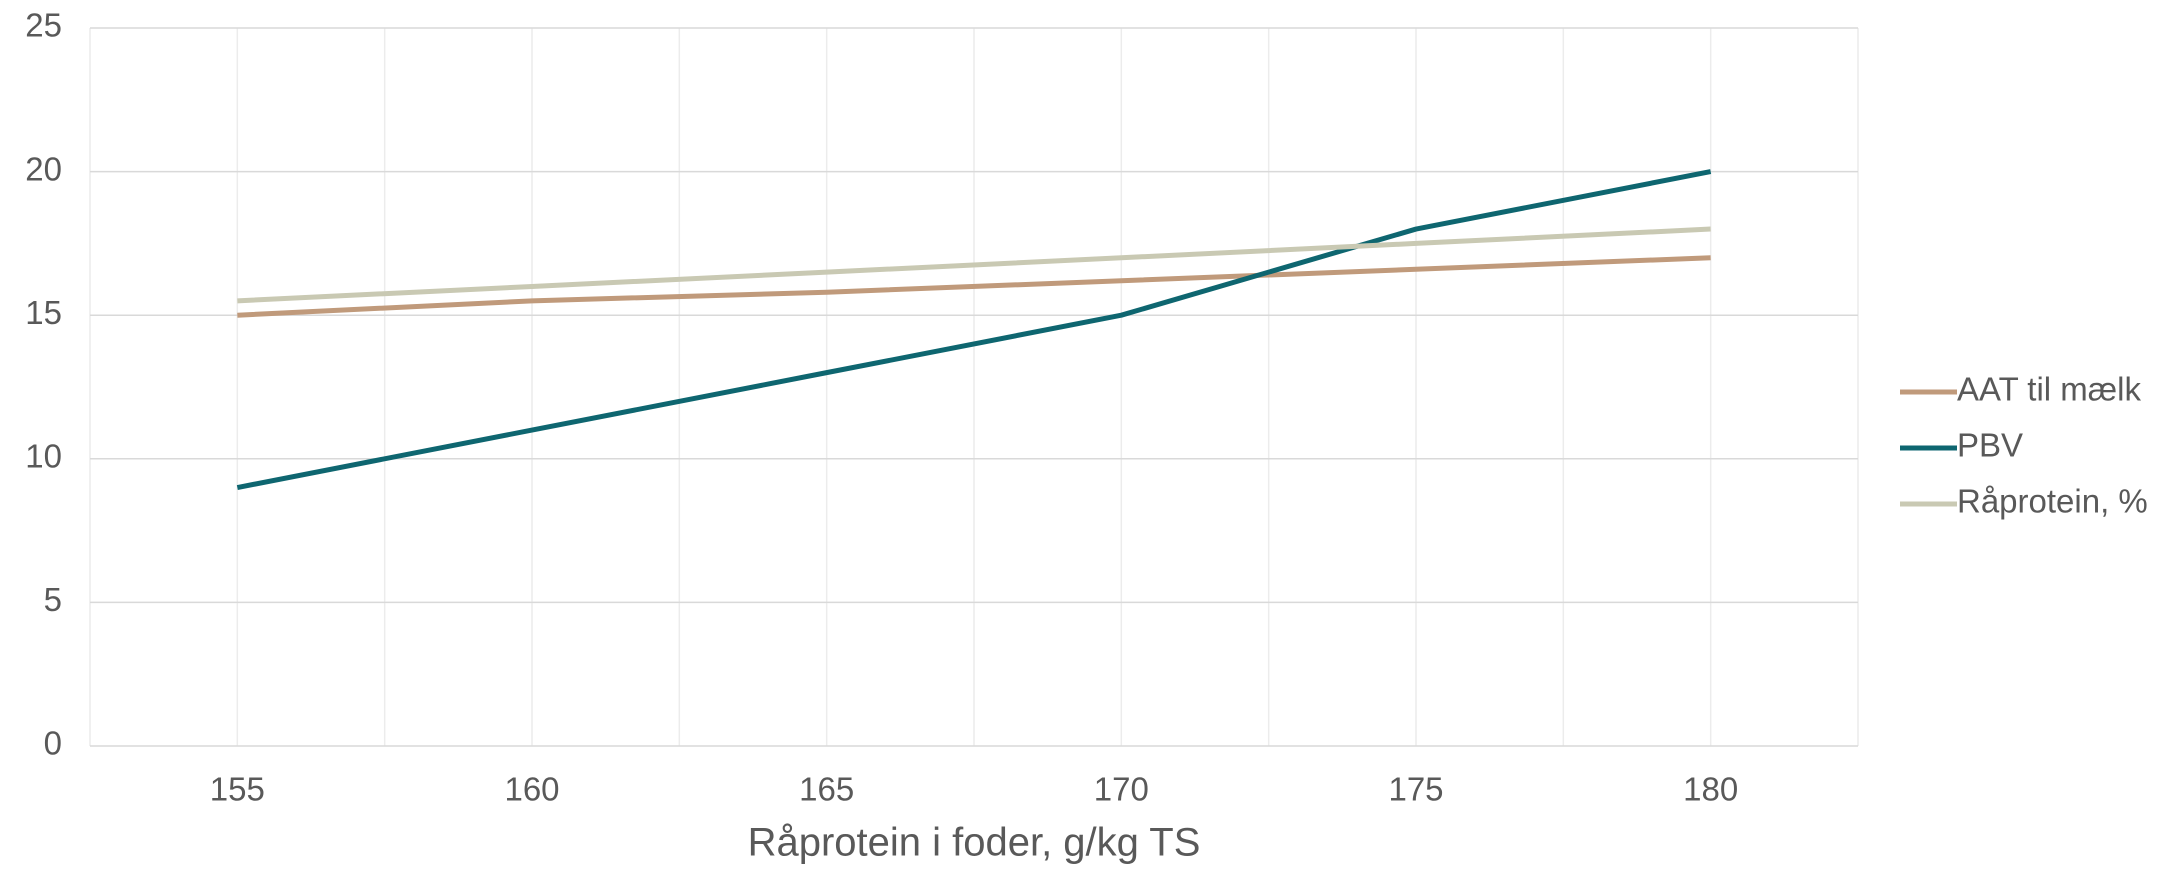 The width and height of the screenshot is (2177, 869). Describe the element at coordinates (1990, 445) in the screenshot. I see `legend-label: PBV` at that location.